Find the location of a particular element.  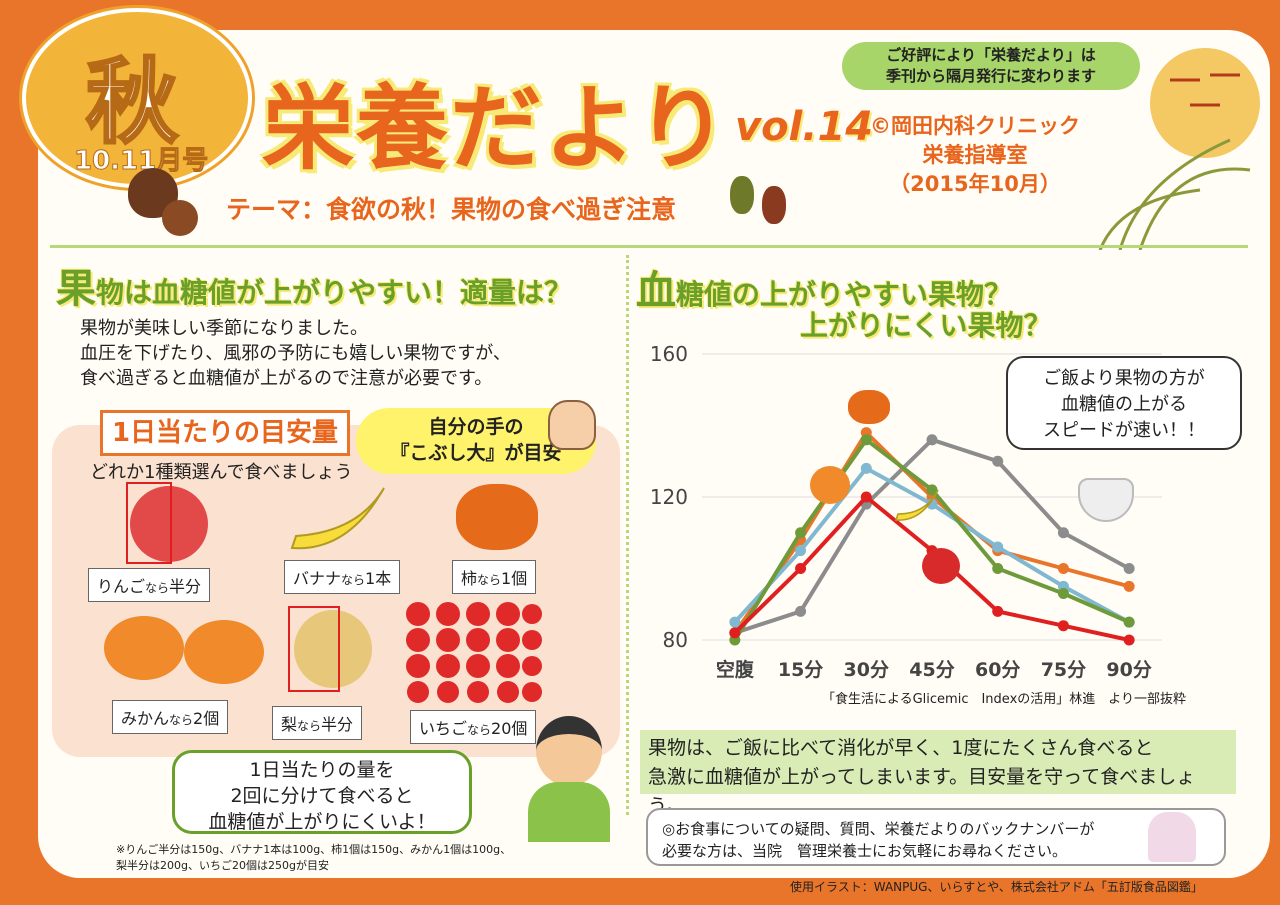

right-heading: 血糖値の上がりやすい果物？ is located at coordinates (824, 287).